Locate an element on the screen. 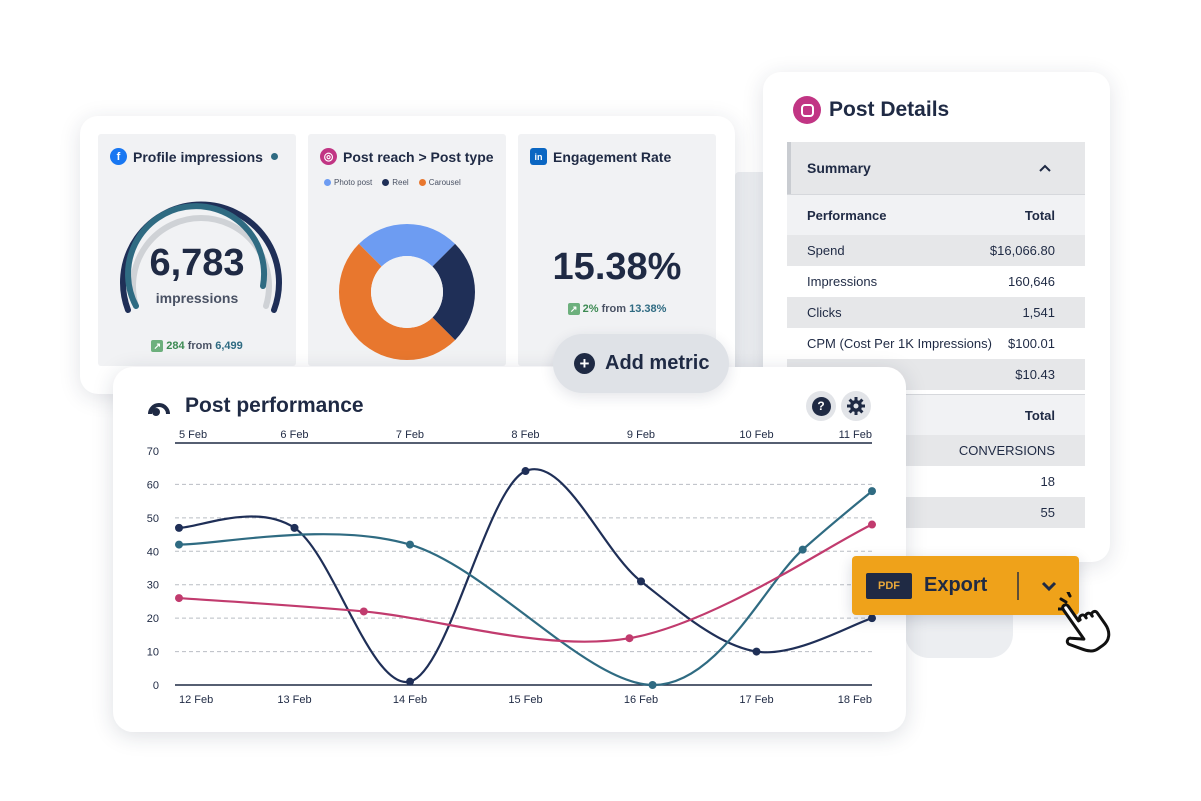 The height and width of the screenshot is (801, 1201). settings-button is located at coordinates (856, 406).